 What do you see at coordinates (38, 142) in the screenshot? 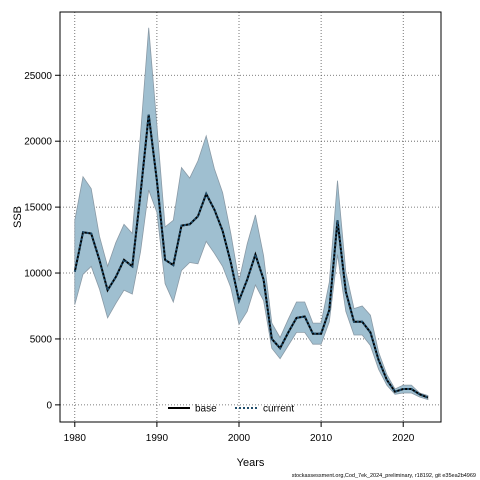
I see `y-tick-label-20000: 20000` at bounding box center [38, 142].